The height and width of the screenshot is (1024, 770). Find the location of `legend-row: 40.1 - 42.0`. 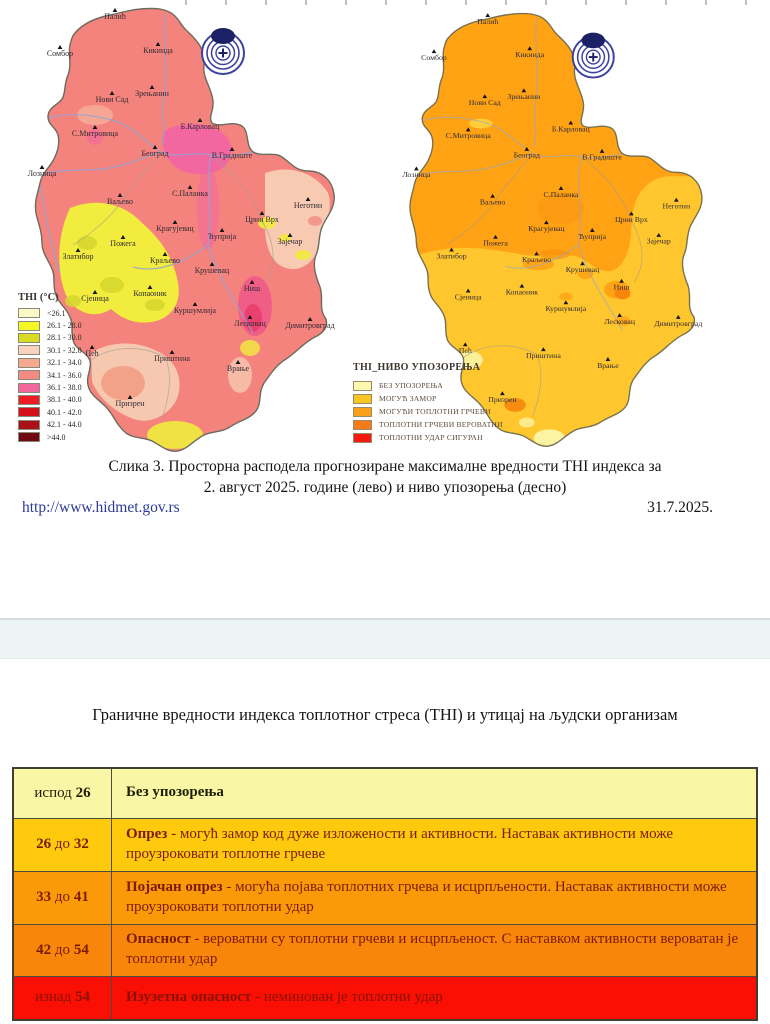

legend-row: 40.1 - 42.0 is located at coordinates (50, 412).